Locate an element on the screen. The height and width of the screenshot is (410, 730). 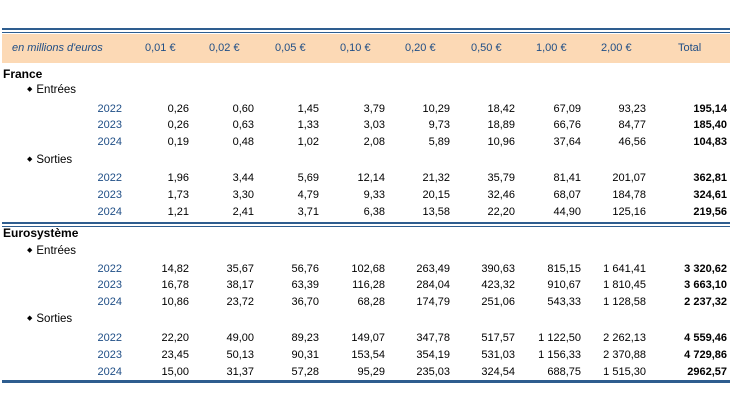
table-cell: 2,41 is located at coordinates (243, 212).